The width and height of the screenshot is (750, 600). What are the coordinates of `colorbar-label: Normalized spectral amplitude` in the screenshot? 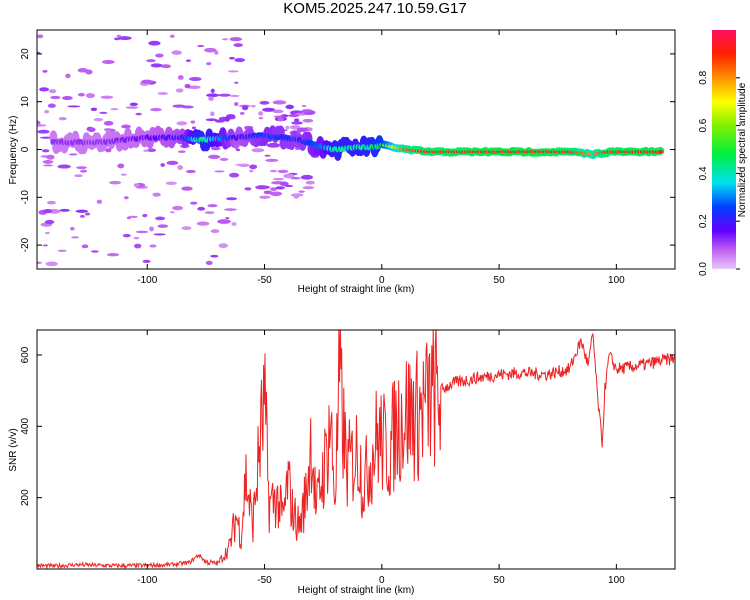 It's located at (742, 149).